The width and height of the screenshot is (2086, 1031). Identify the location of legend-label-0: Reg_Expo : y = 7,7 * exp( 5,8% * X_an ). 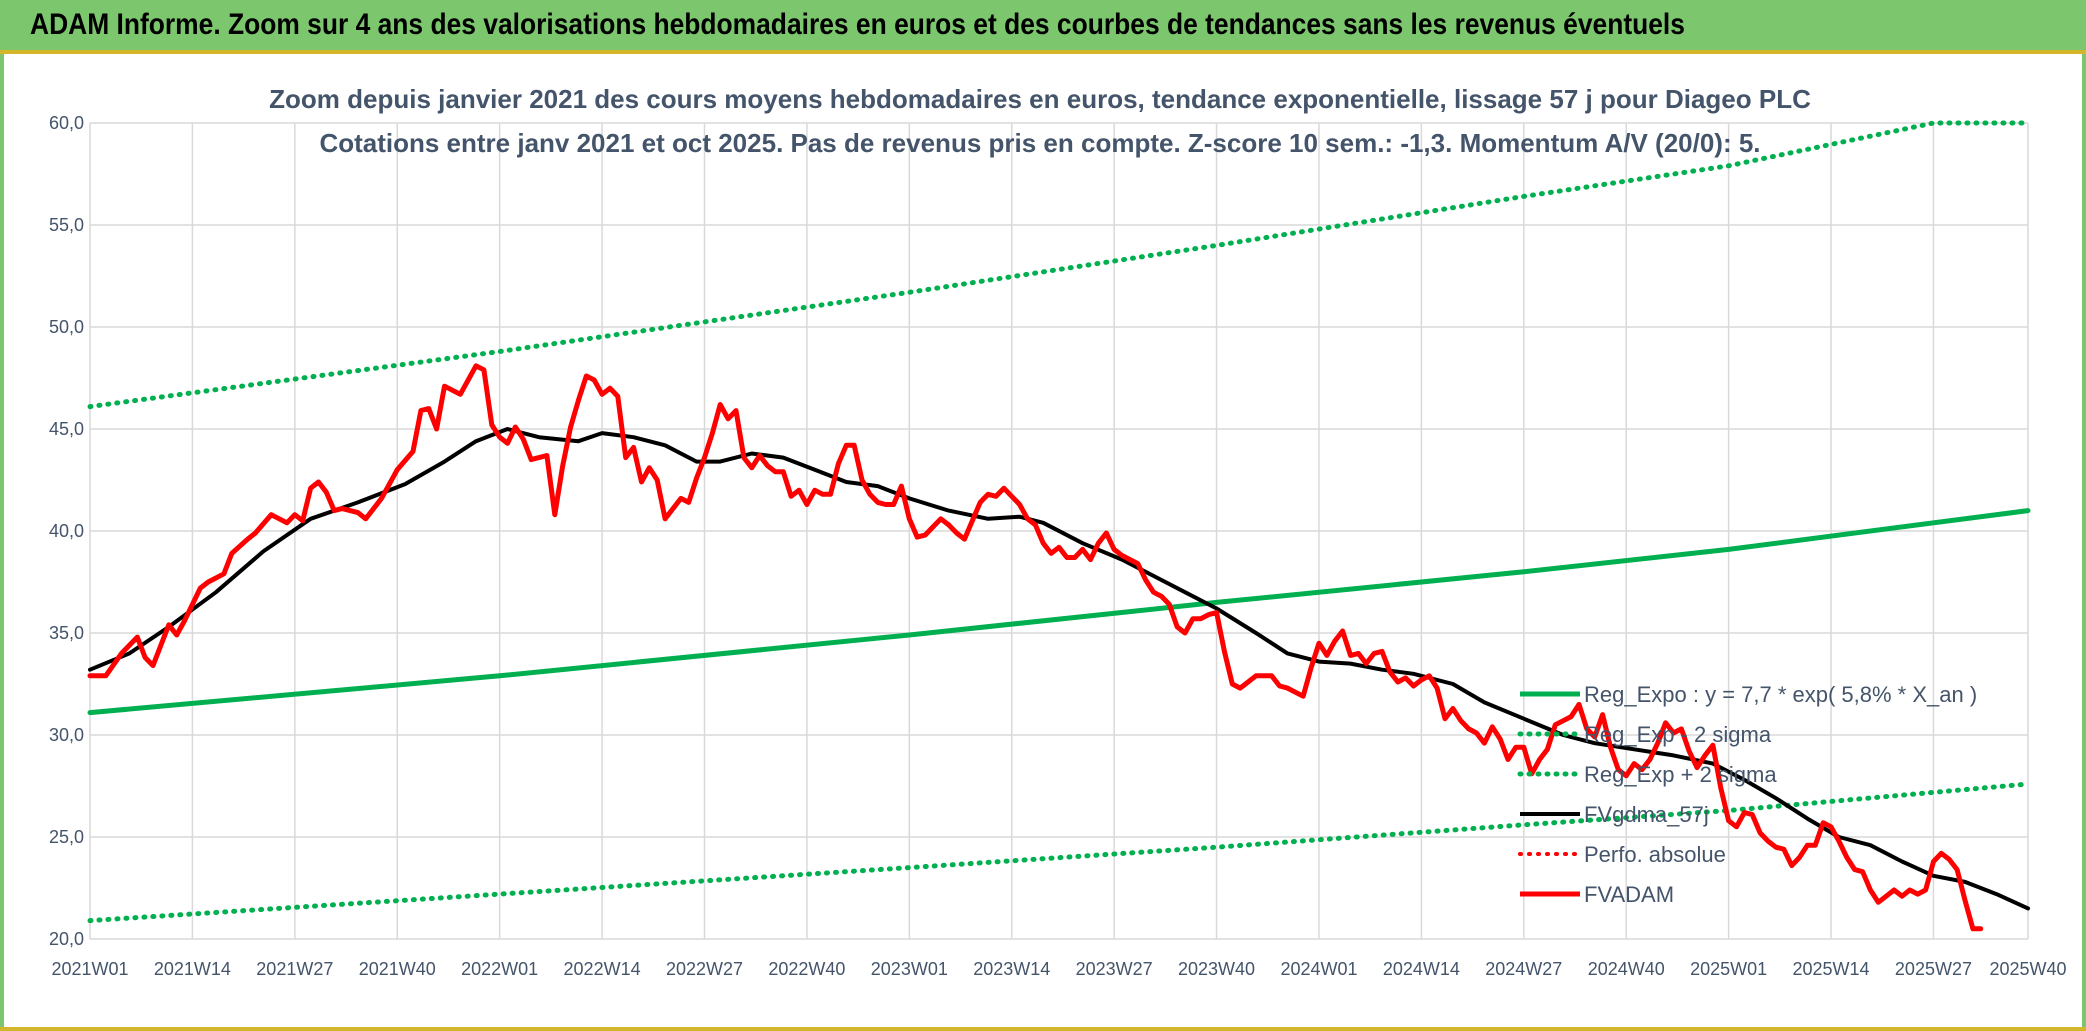
(1780, 694).